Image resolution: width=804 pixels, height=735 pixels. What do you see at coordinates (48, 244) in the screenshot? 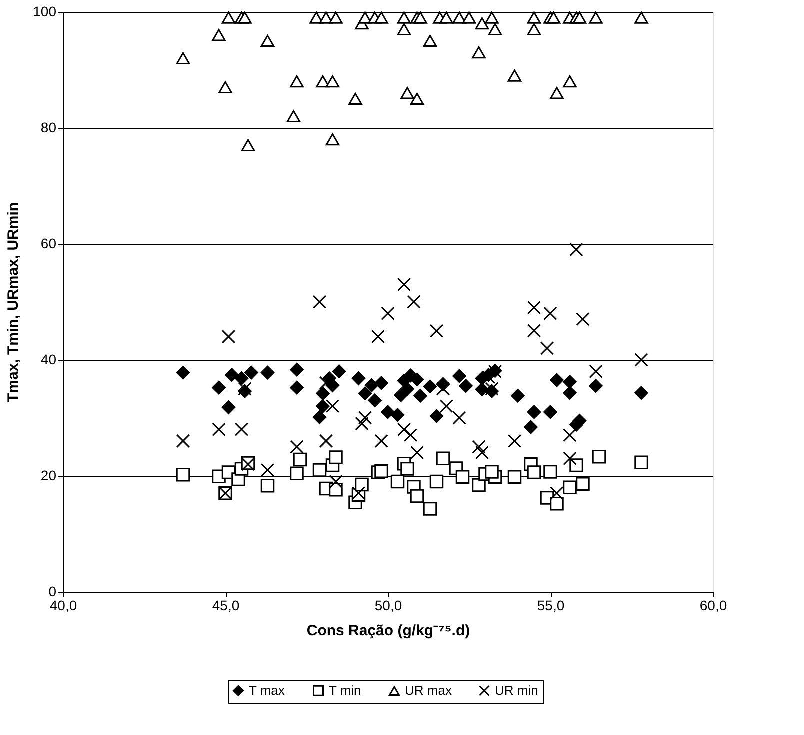
I see `y-tick-label: 60` at bounding box center [48, 244].